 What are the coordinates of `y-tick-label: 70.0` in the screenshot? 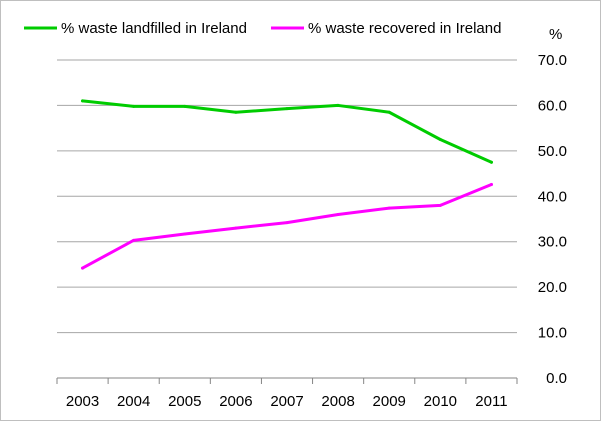 It's located at (552, 60).